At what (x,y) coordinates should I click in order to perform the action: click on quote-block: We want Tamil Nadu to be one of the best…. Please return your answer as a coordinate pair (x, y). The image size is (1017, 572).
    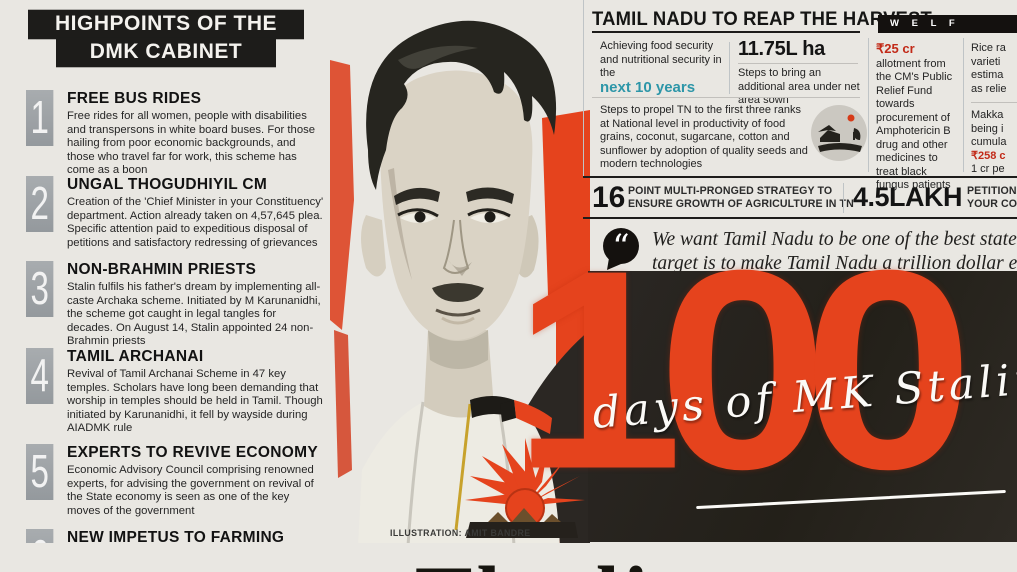
    Looking at the image, I should click on (834, 253).